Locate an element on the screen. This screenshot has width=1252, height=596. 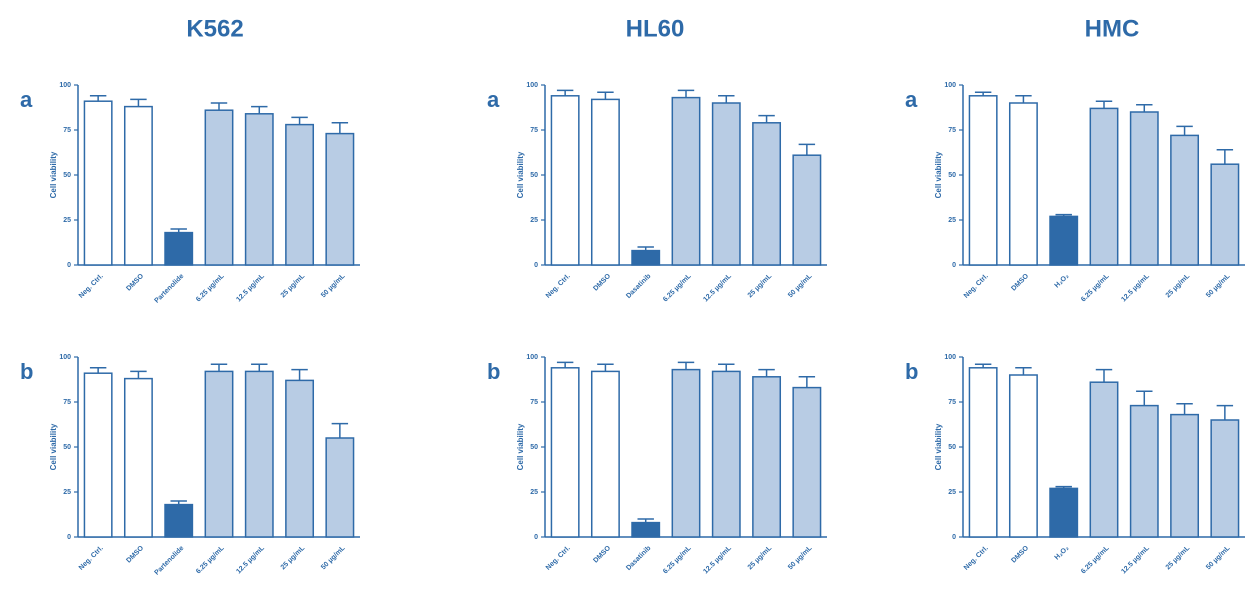
x-tick-label: H₂O₂ is located at coordinates (1062, 553).